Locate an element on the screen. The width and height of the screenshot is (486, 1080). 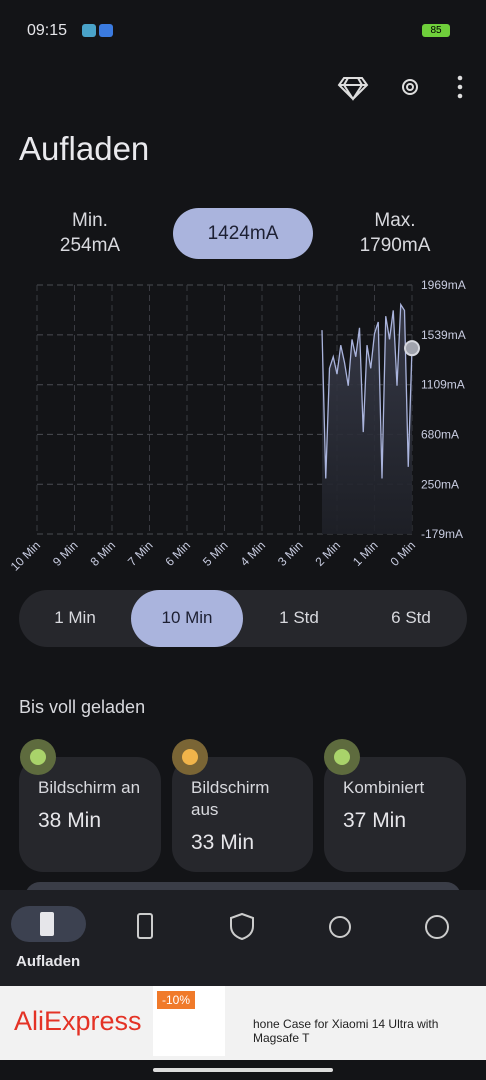
x-tick-label: 4 Min is located at coordinates (252, 553).